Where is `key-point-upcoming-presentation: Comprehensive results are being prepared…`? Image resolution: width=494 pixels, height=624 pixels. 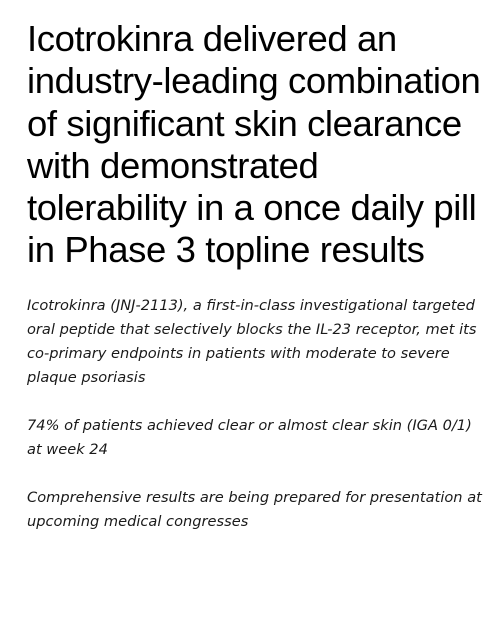 key-point-upcoming-presentation: Comprehensive results are being prepared… is located at coordinates (254, 509).